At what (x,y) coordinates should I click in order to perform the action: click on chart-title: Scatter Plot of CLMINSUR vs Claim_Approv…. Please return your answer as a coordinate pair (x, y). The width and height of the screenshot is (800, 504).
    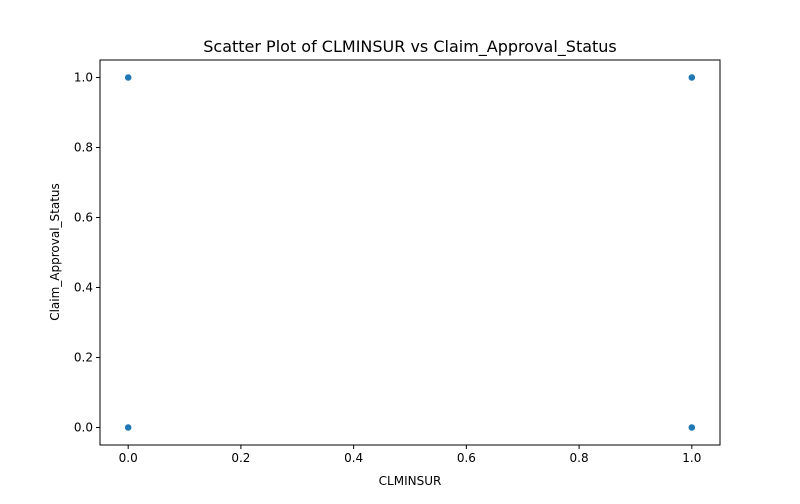
    Looking at the image, I should click on (410, 47).